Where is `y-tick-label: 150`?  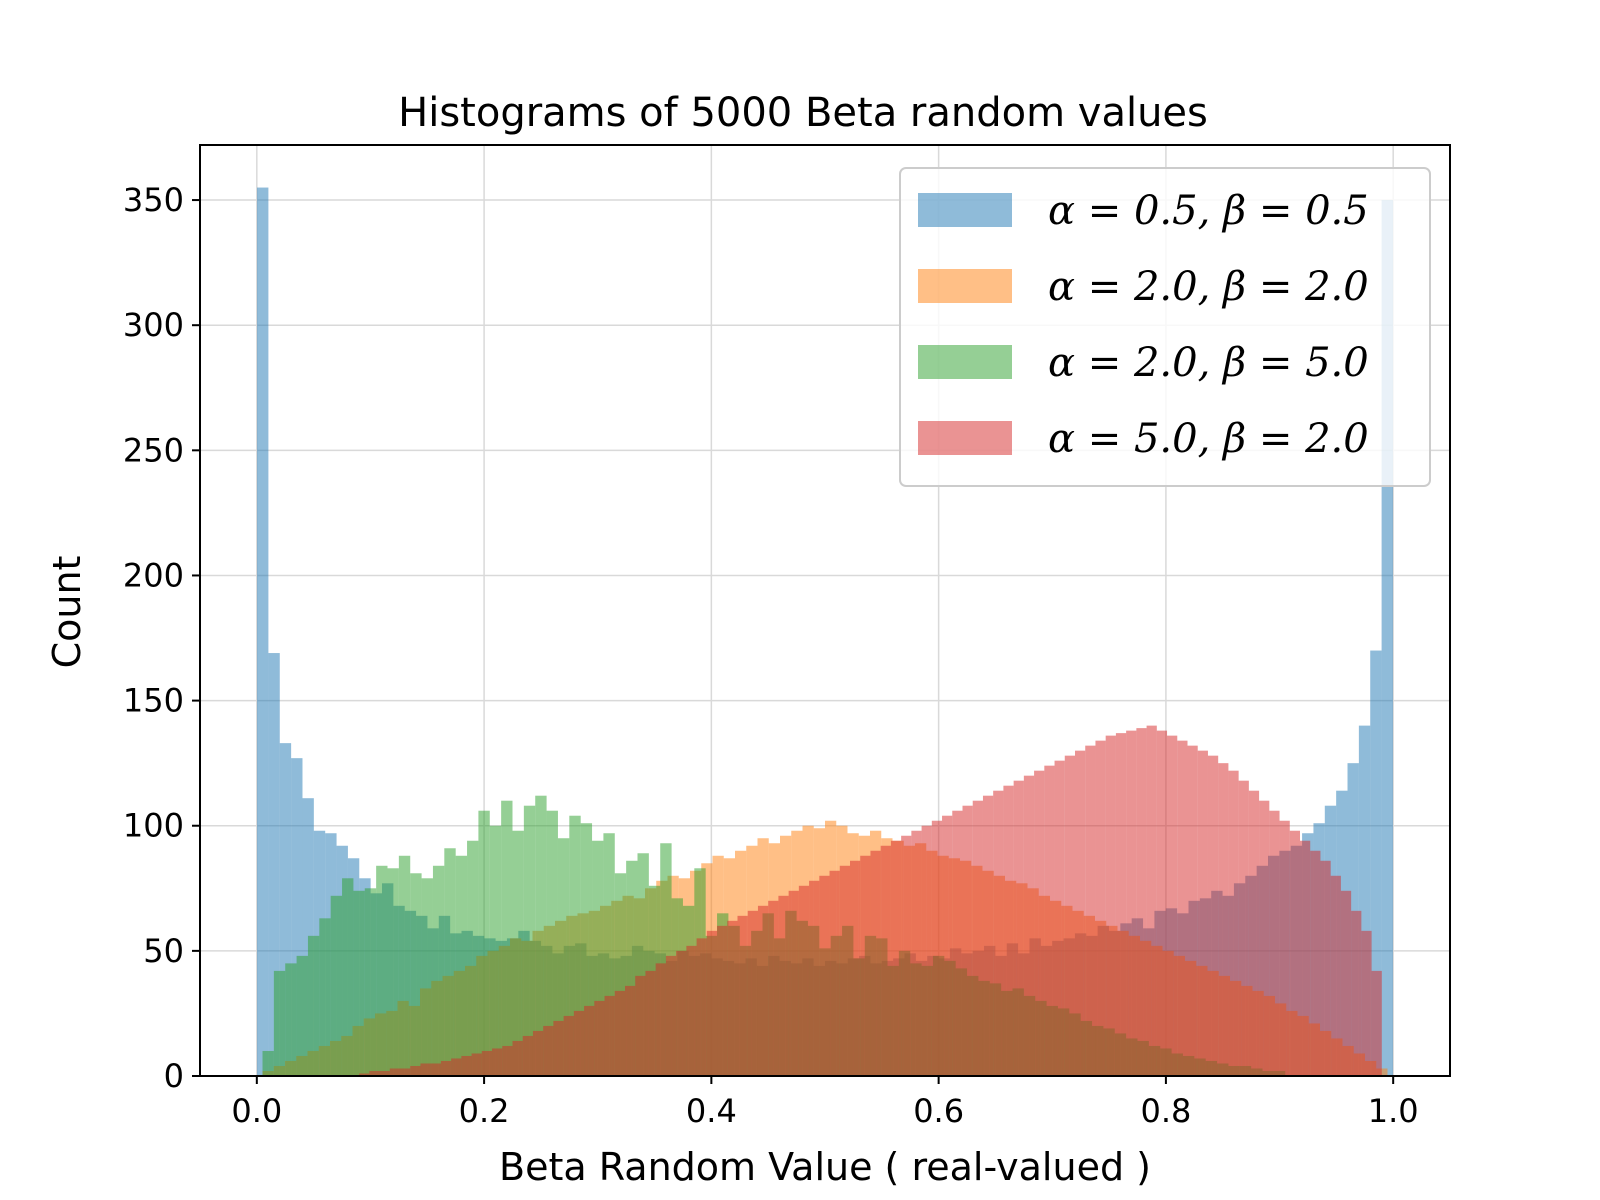 y-tick-label: 150 is located at coordinates (153, 701).